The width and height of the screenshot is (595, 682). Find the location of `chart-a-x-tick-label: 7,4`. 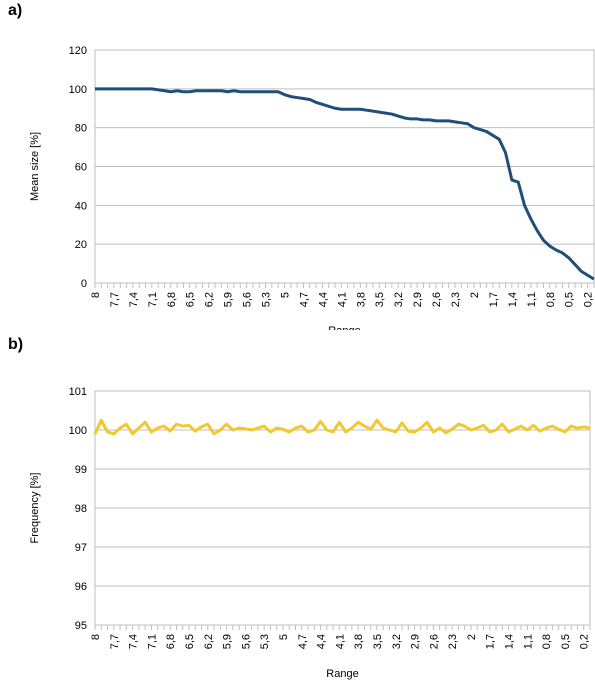

chart-a-x-tick-label: 7,4 is located at coordinates (134, 299).